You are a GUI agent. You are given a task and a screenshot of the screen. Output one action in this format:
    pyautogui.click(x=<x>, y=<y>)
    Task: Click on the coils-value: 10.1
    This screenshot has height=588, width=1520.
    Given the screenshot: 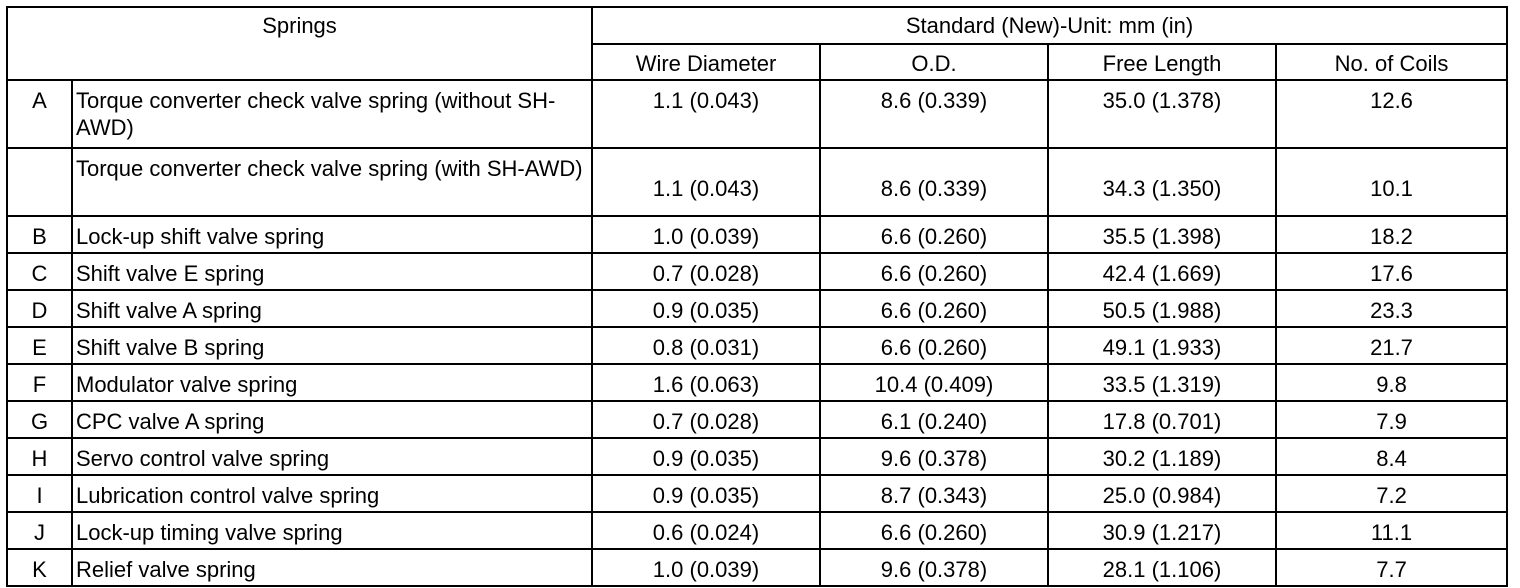 What is the action you would take?
    pyautogui.click(x=1391, y=182)
    